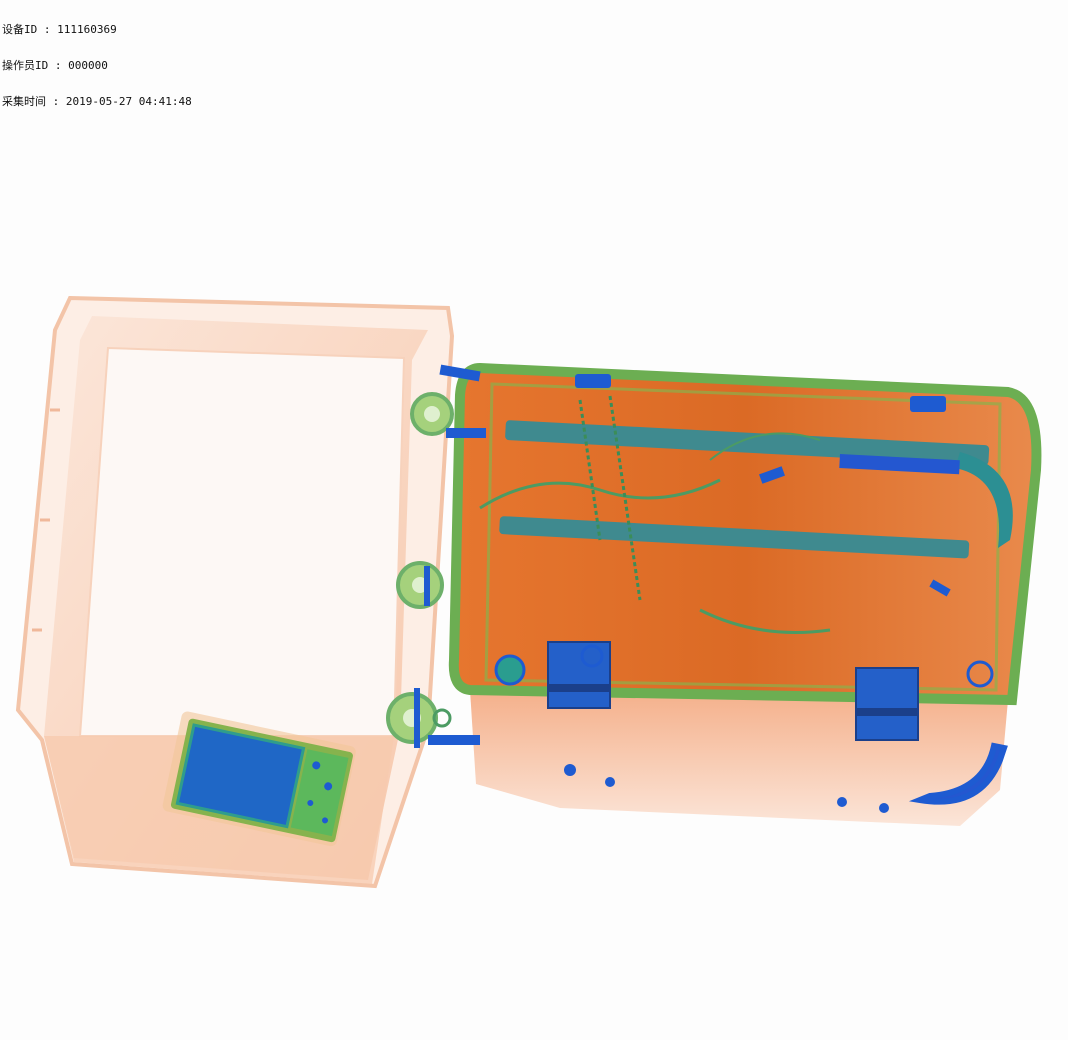  I want to click on capture-time-line: 采集时间 : 2019-05-27 04:41:48, so click(97, 101).